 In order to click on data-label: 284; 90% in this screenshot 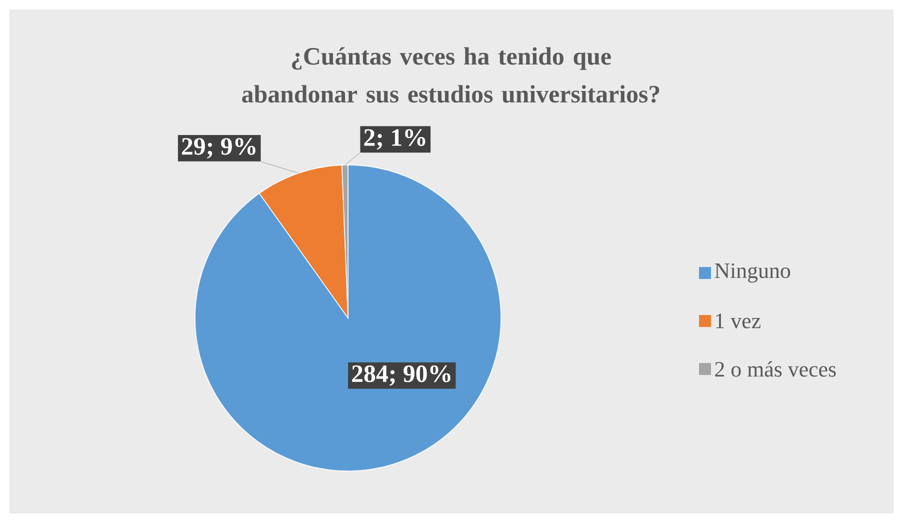, I will do `click(401, 375)`.